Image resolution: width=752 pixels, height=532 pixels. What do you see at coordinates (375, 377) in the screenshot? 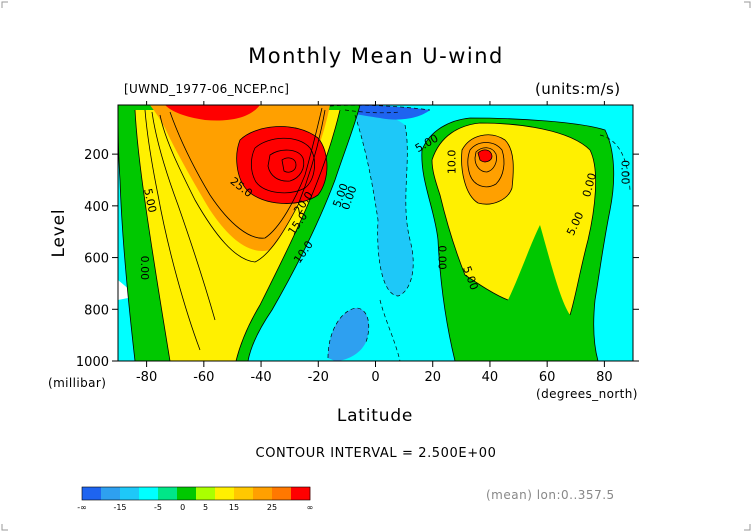
I see `x-tick-label: 0` at bounding box center [375, 377].